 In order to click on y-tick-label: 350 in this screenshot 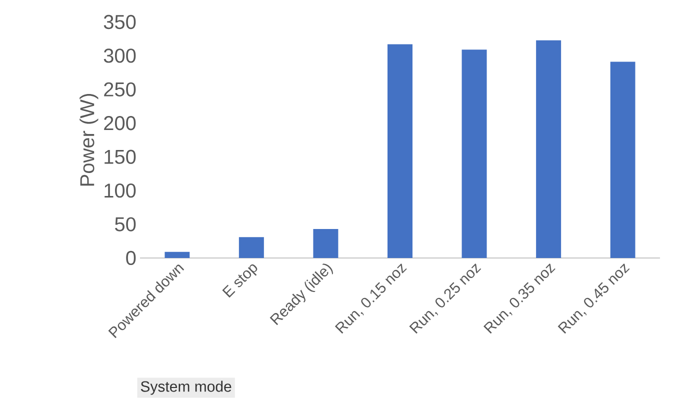, I will do `click(120, 22)`.